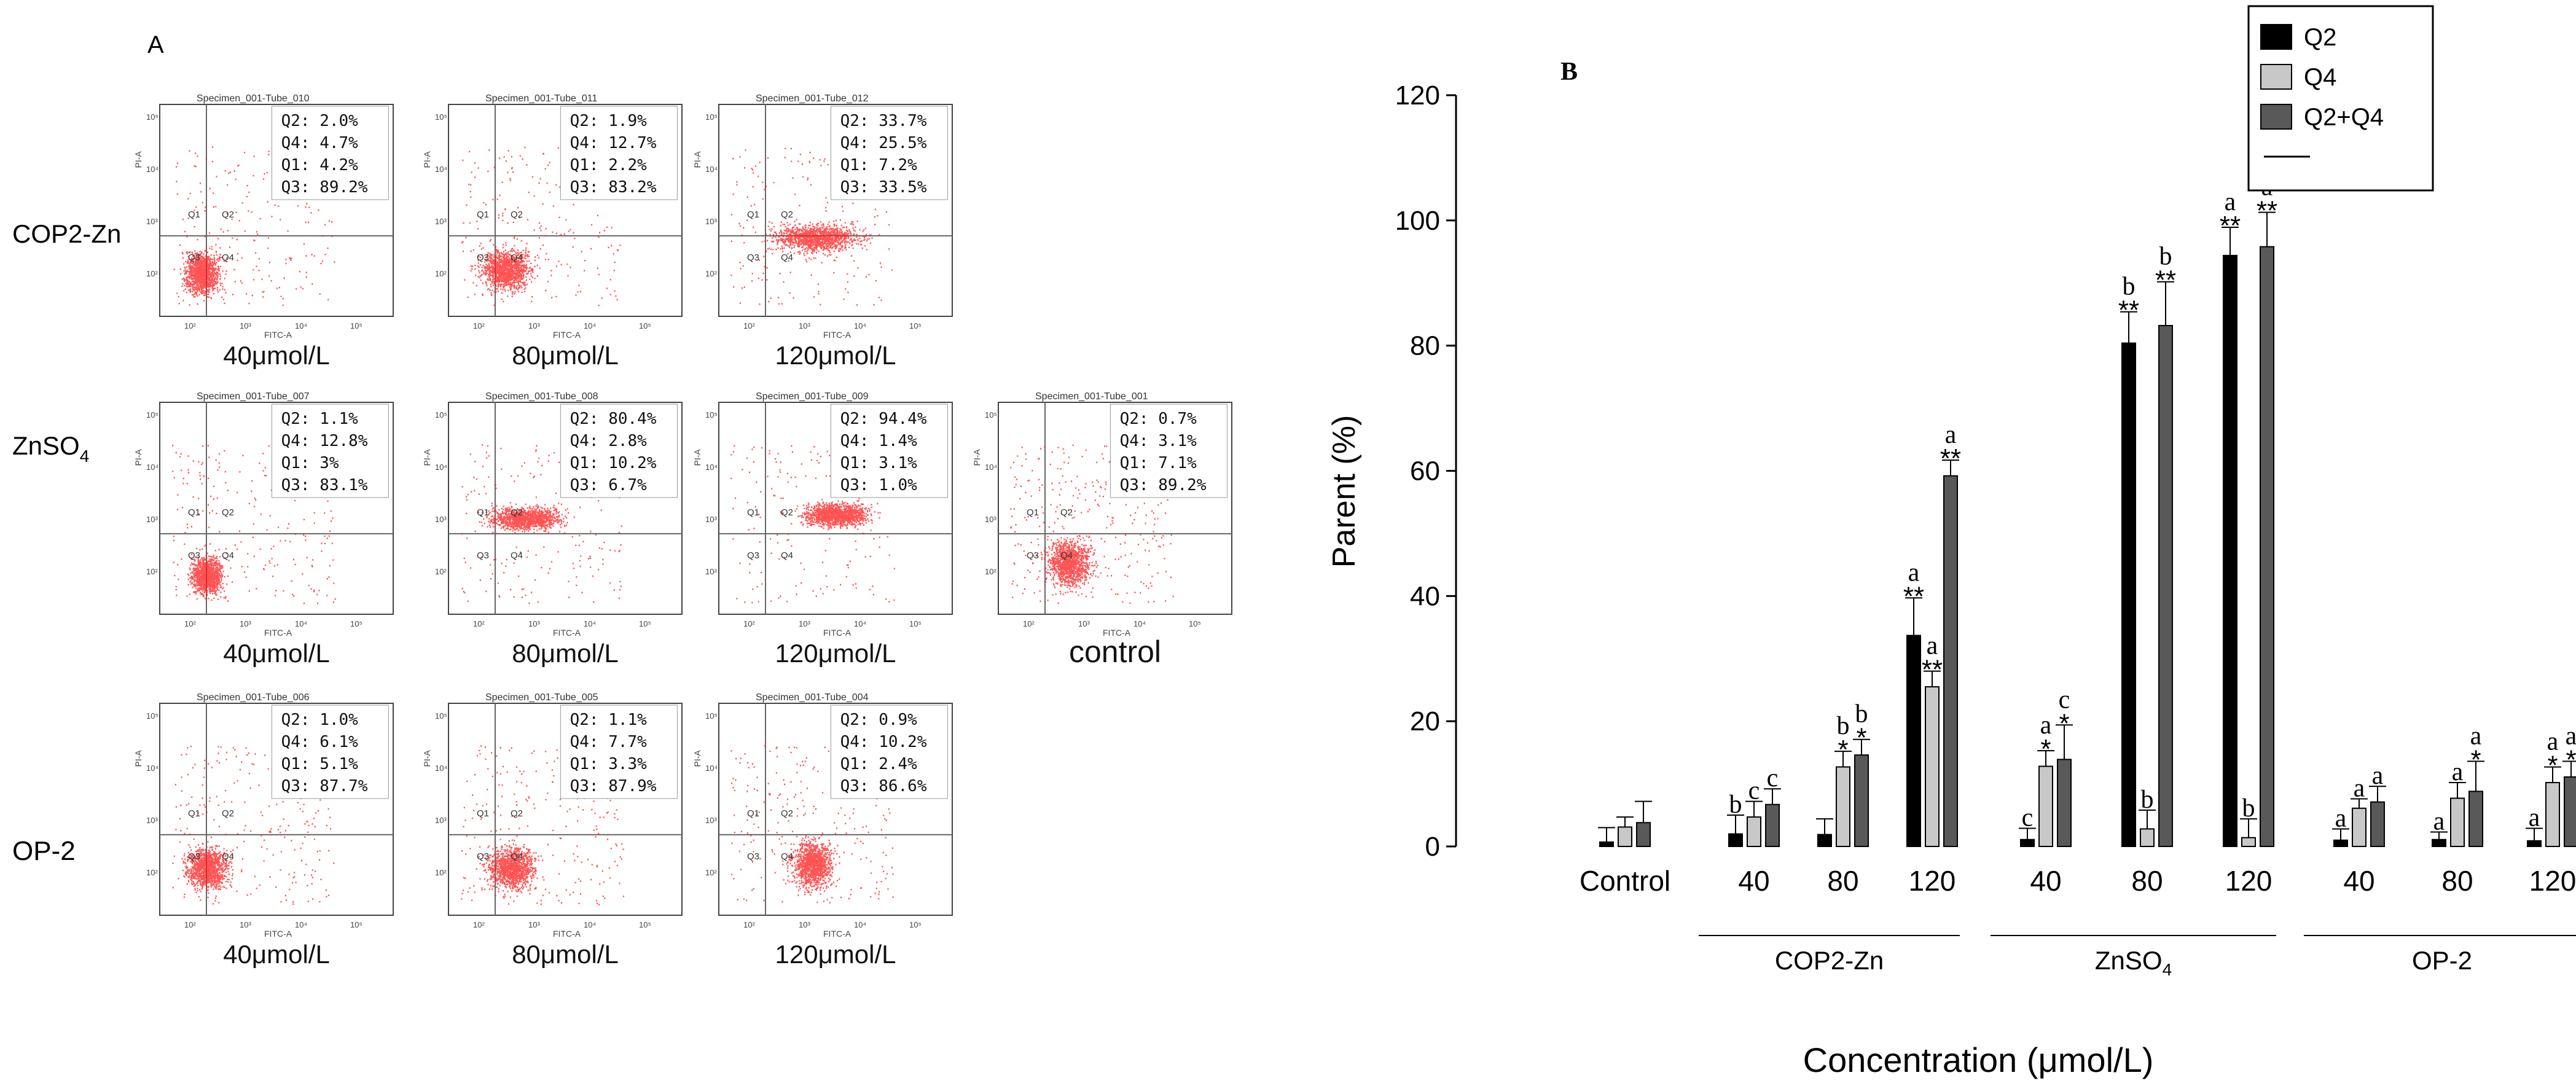  I want to click on row-label-znso4: ZnSO4, so click(50, 449).